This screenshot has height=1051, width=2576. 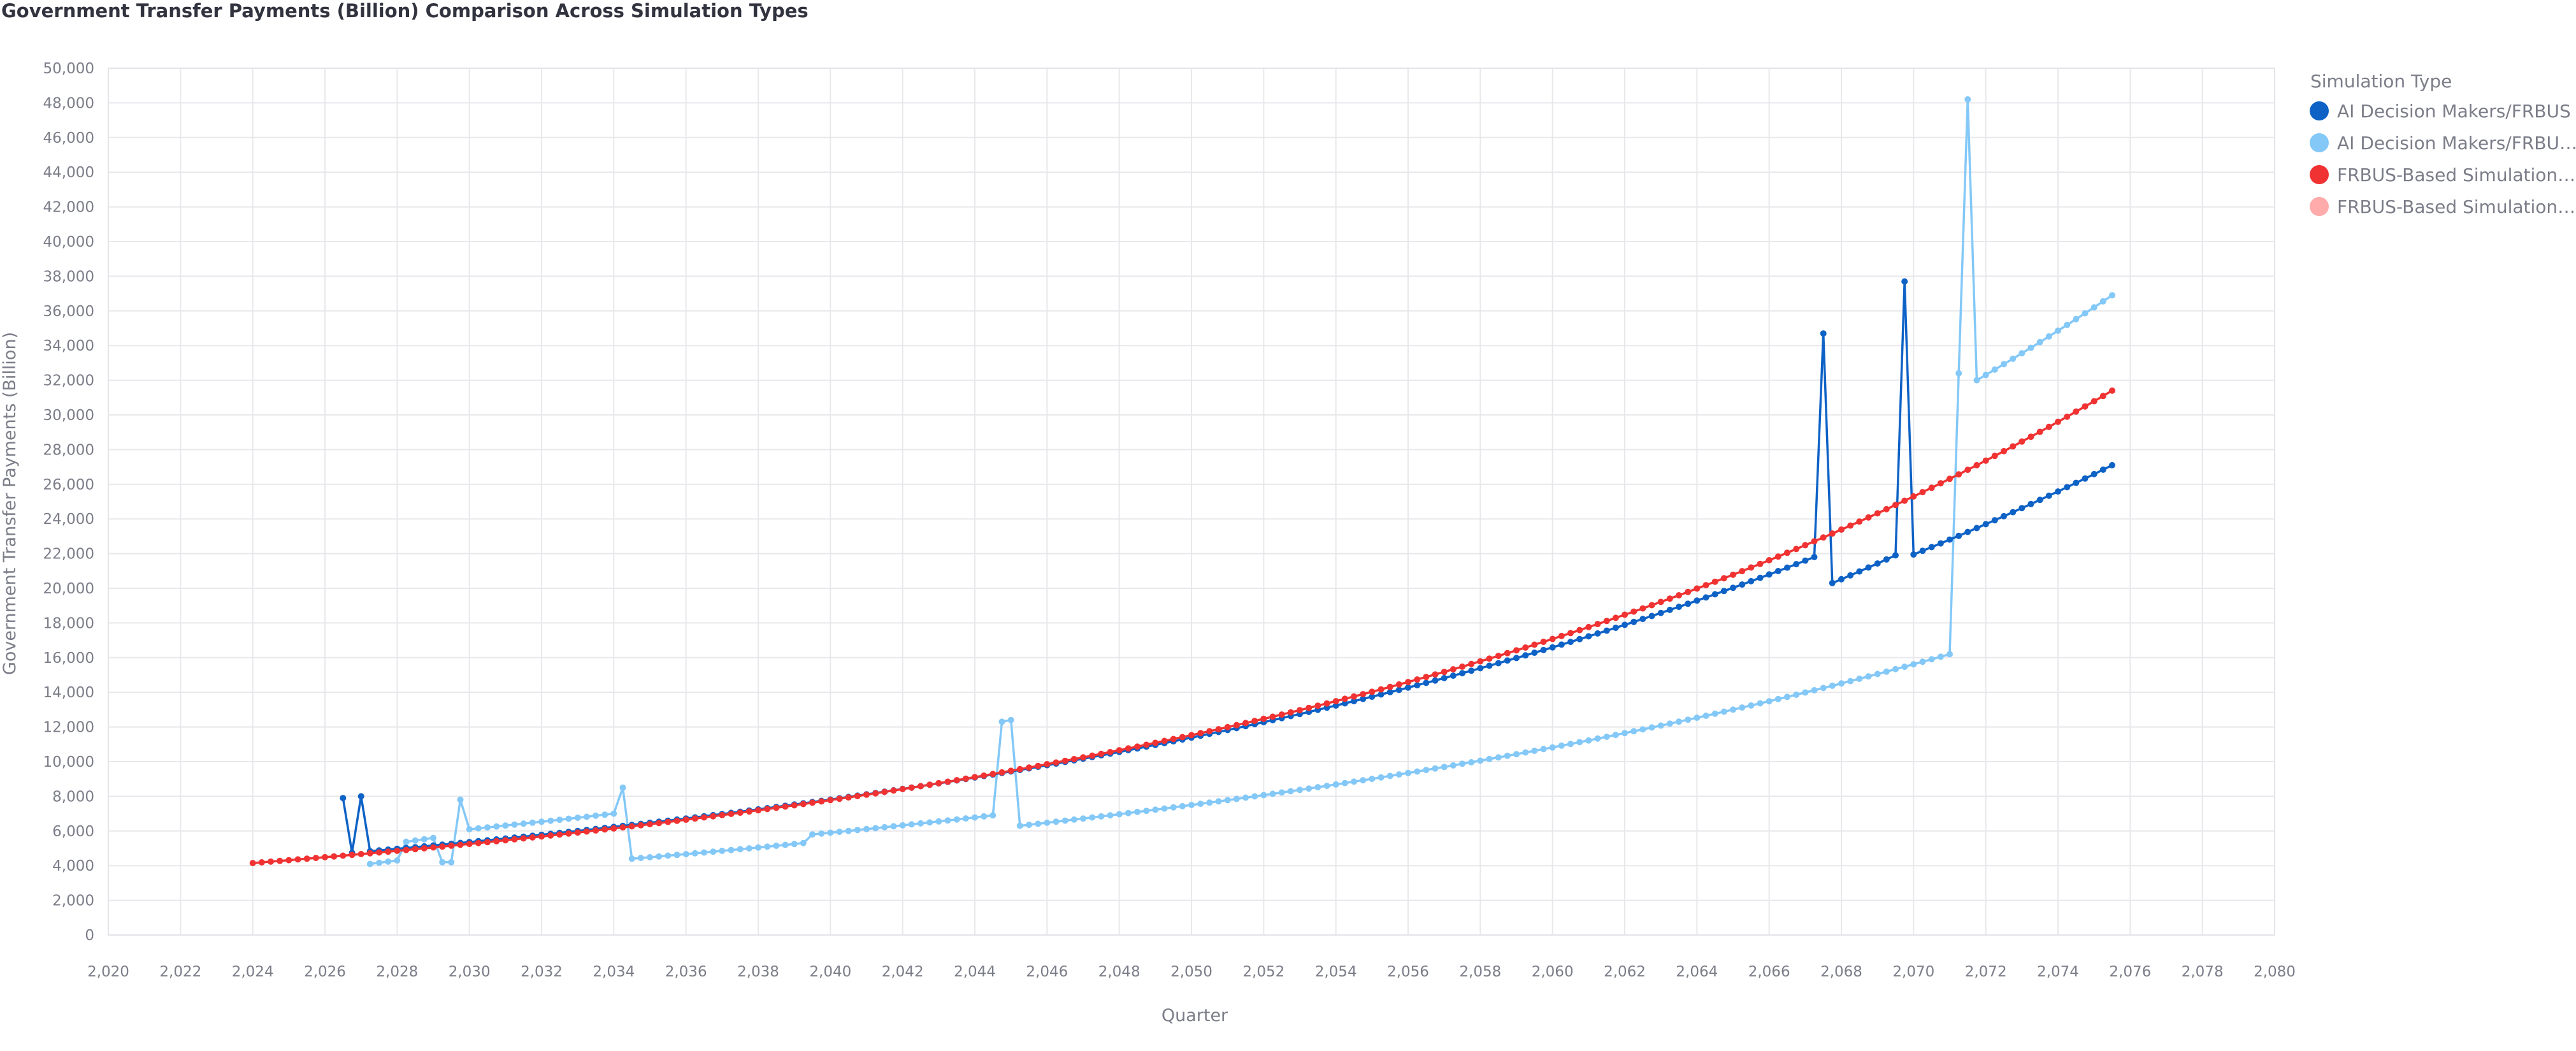 What do you see at coordinates (614, 972) in the screenshot?
I see `x-tick-label: 2,034` at bounding box center [614, 972].